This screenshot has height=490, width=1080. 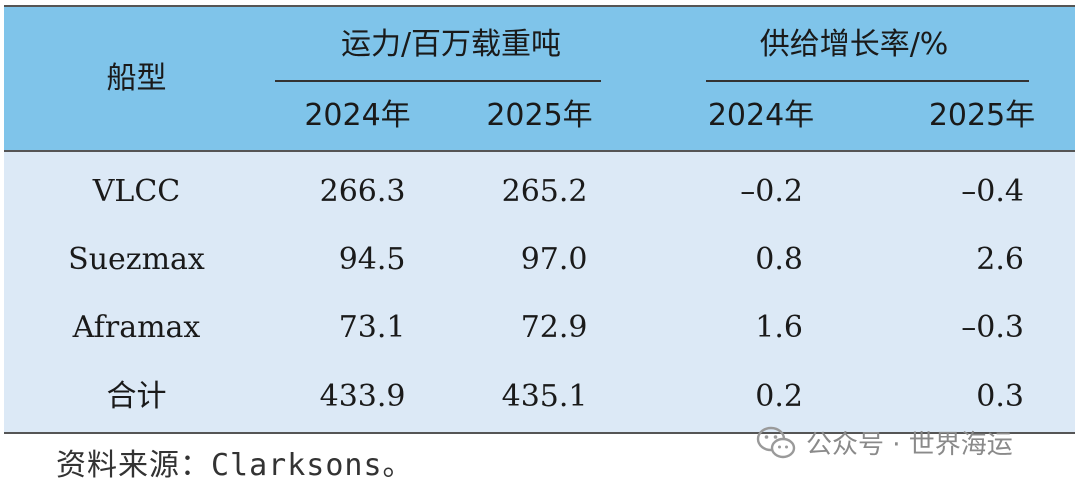 What do you see at coordinates (362, 191) in the screenshot?
I see `capacity-2024-value: 266.3` at bounding box center [362, 191].